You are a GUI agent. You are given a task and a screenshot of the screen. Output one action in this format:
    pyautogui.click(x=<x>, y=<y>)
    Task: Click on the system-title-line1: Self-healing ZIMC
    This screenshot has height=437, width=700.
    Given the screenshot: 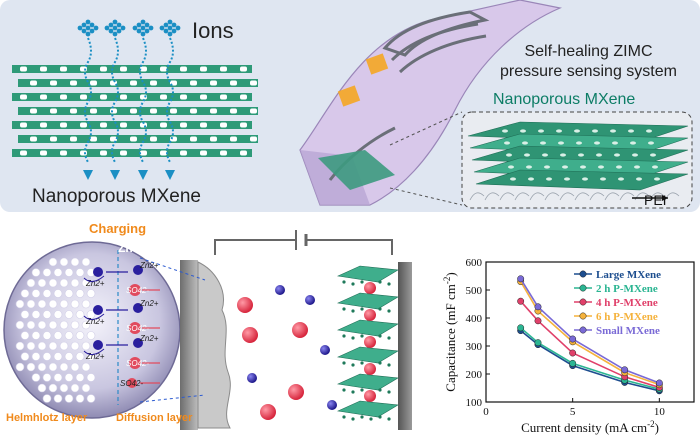 What is the action you would take?
    pyautogui.click(x=588, y=51)
    